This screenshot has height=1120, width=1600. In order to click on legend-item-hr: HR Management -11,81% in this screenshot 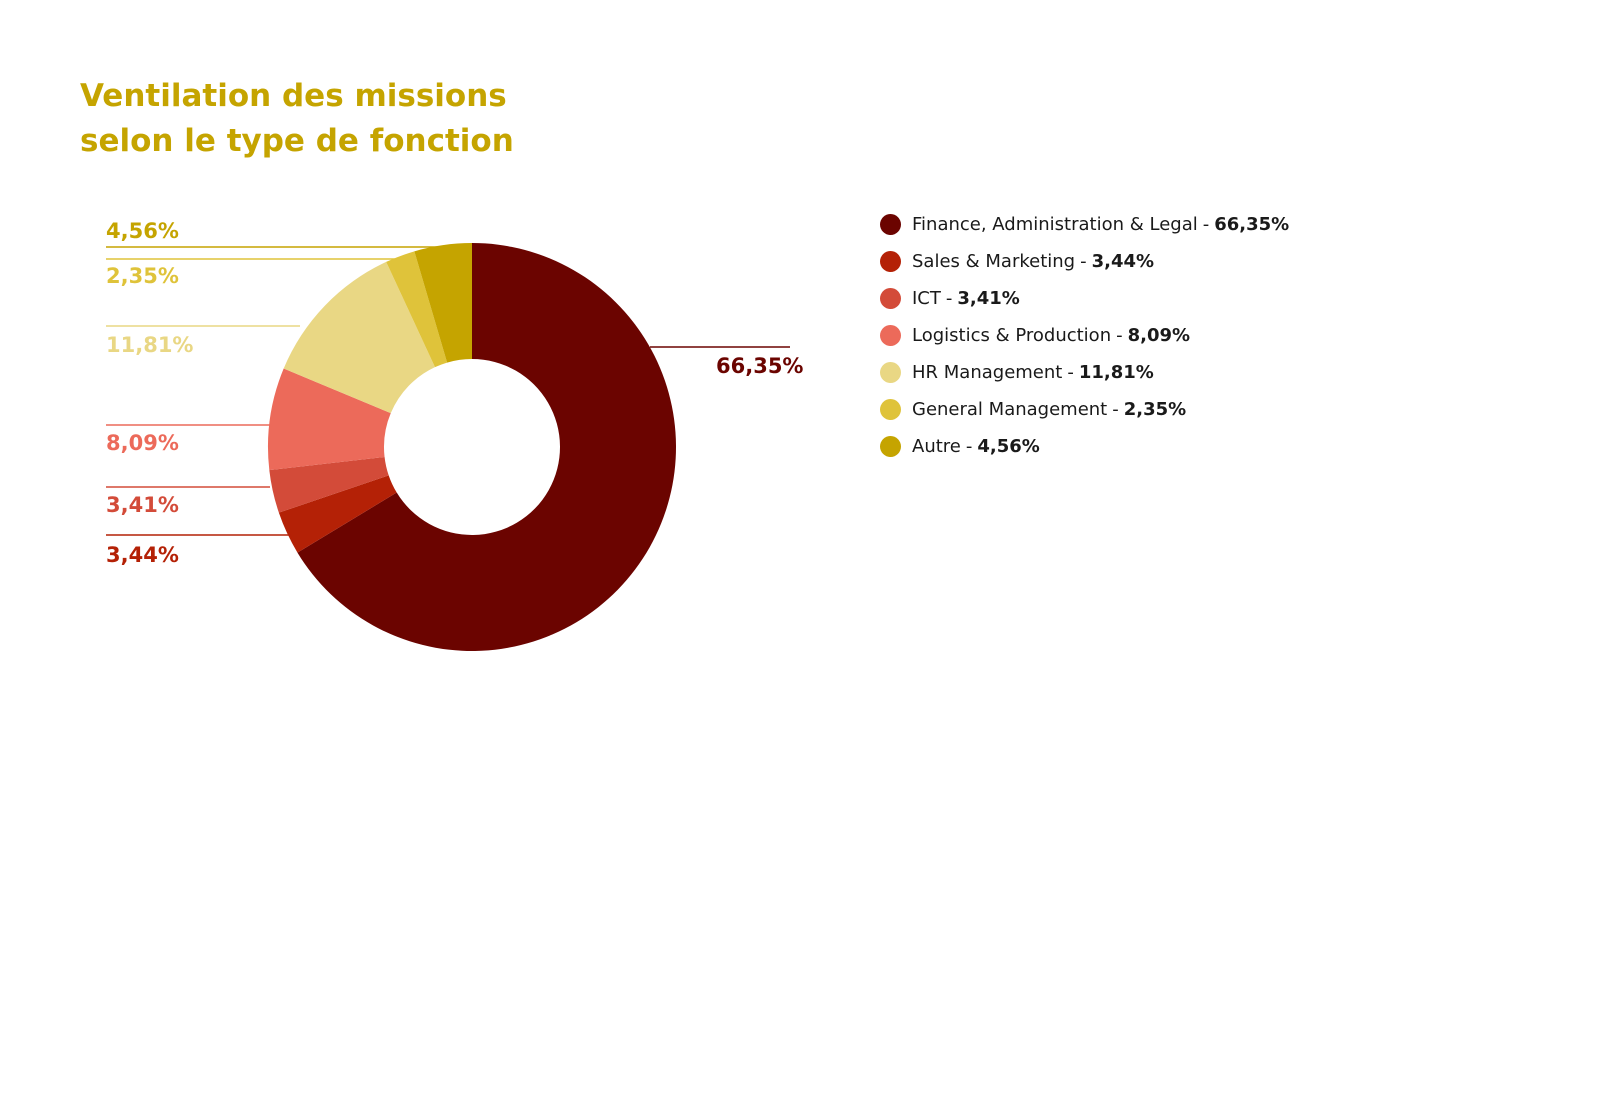, I will do `click(1084, 372)`.